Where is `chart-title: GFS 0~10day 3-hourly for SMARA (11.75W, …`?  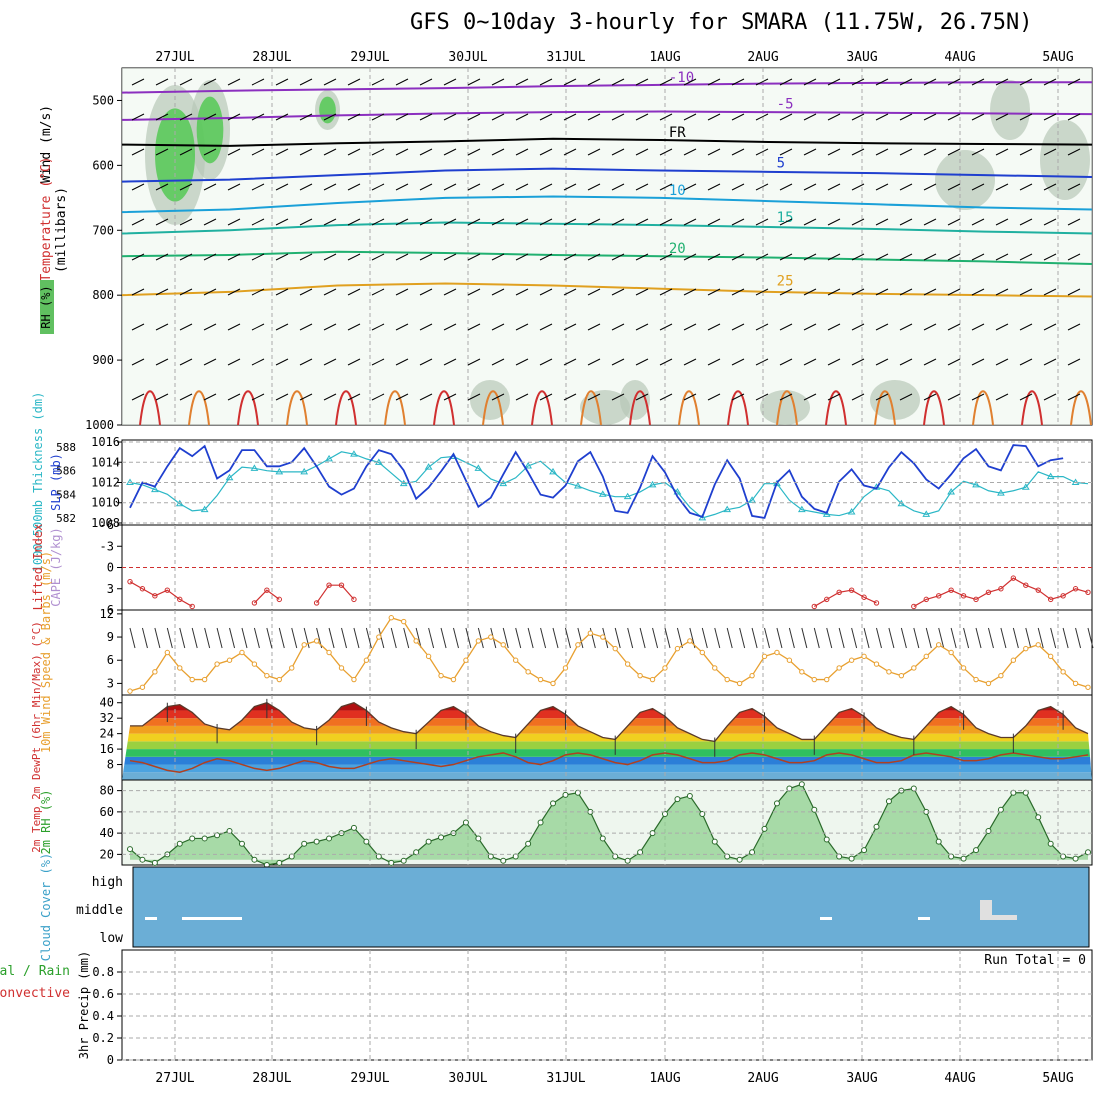
chart-title: GFS 0~10day 3-hourly for SMARA (11.75W, … is located at coordinates (721, 22).